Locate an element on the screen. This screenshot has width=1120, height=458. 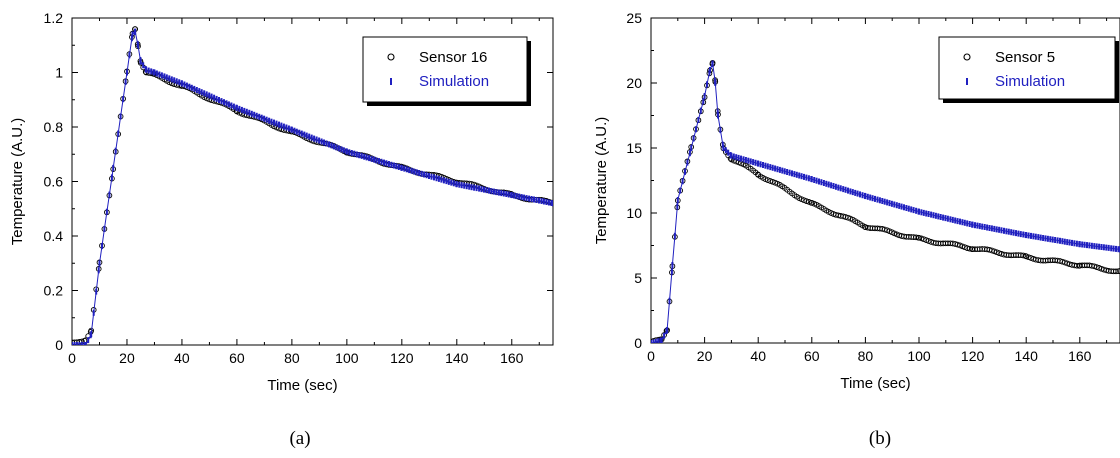
y-tick-label: 0.6 is located at coordinates (54, 182).